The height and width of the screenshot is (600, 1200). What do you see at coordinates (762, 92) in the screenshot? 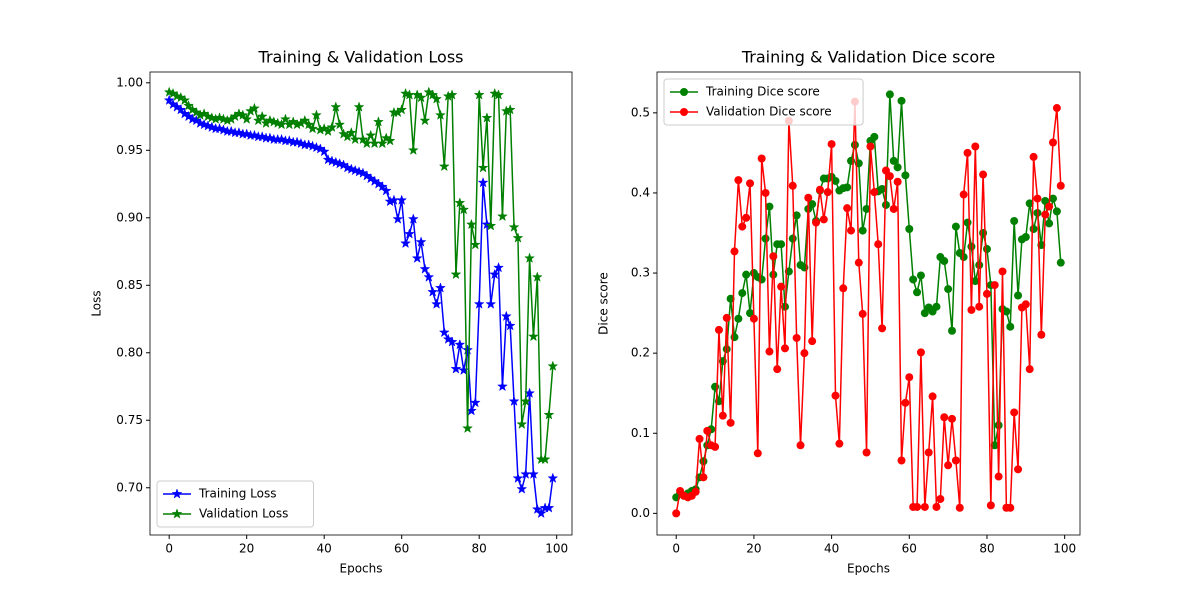
I see `legend-label: Training Dice score` at bounding box center [762, 92].